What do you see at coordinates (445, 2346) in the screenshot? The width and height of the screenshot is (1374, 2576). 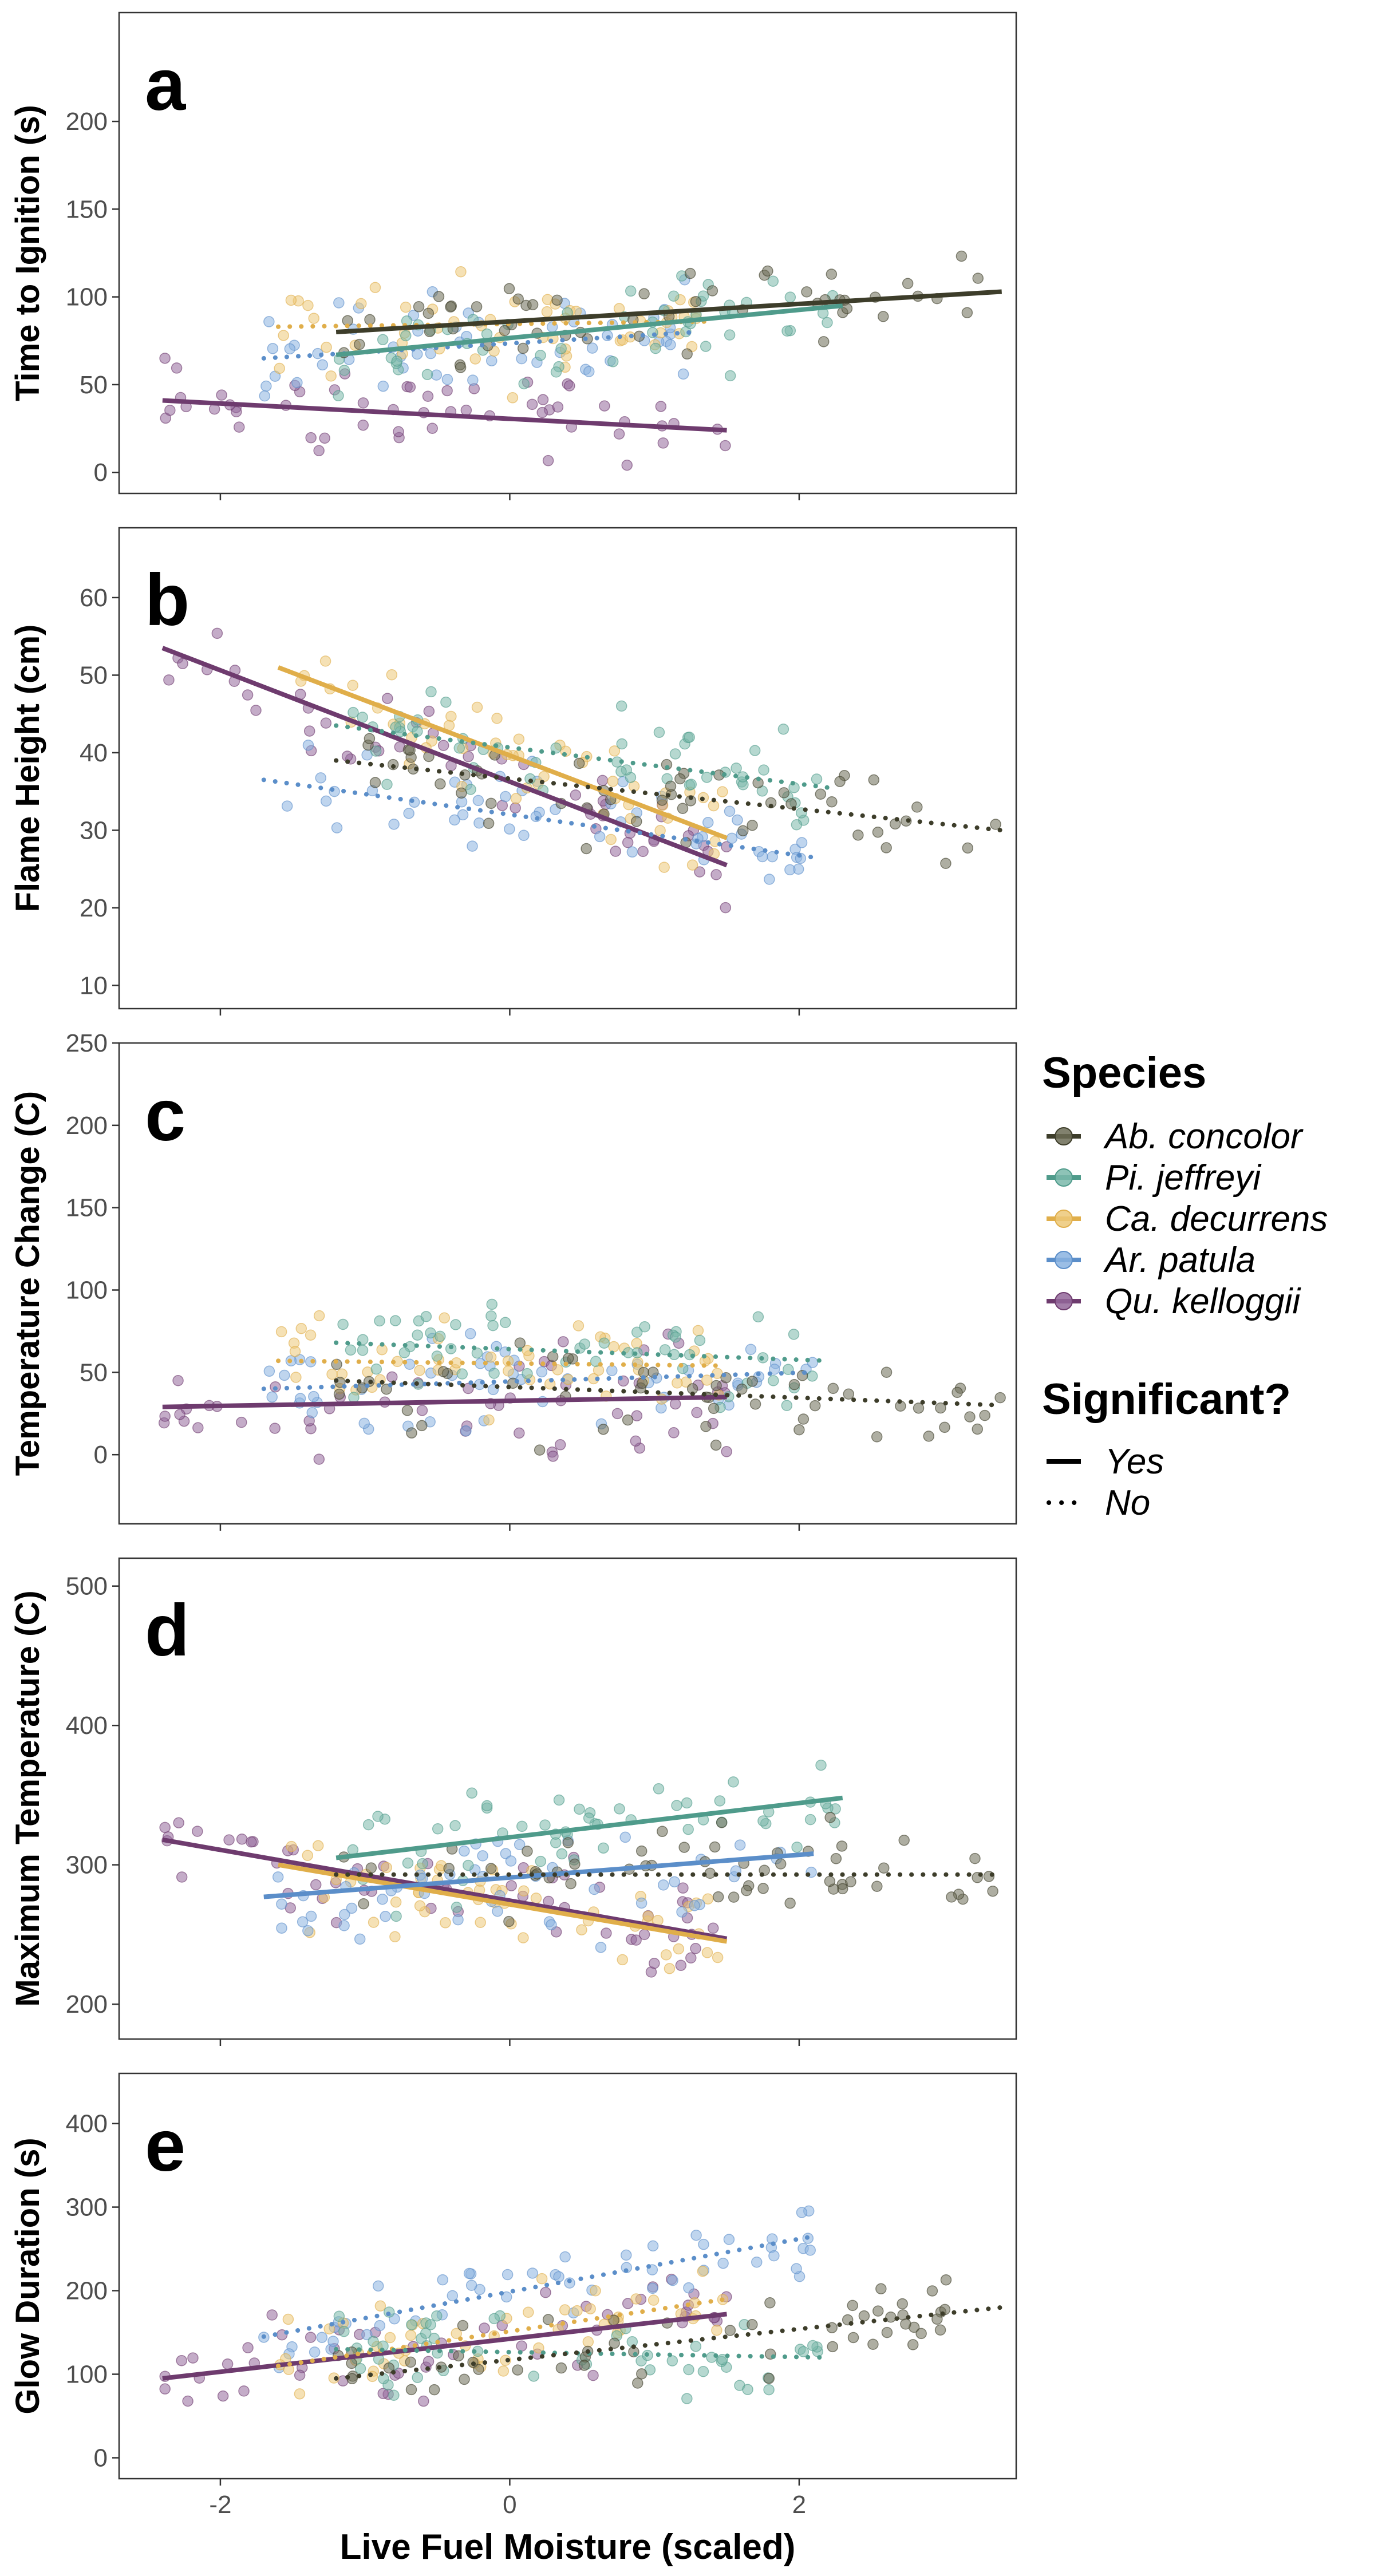 I see `fit-line` at bounding box center [445, 2346].